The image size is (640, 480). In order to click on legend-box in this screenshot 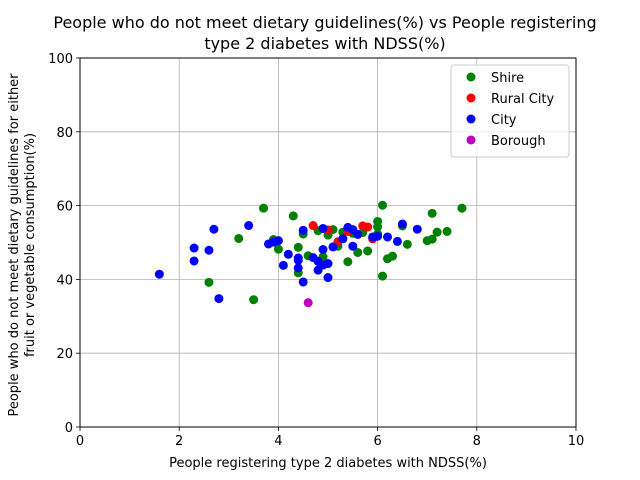, I will do `click(510, 111)`.